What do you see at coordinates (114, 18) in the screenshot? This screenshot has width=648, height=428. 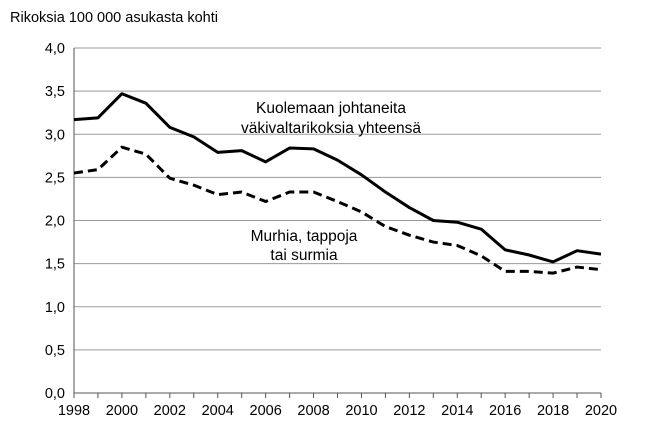 I see `y-axis-title: Rikoksia 100 000 asukasta kohti` at bounding box center [114, 18].